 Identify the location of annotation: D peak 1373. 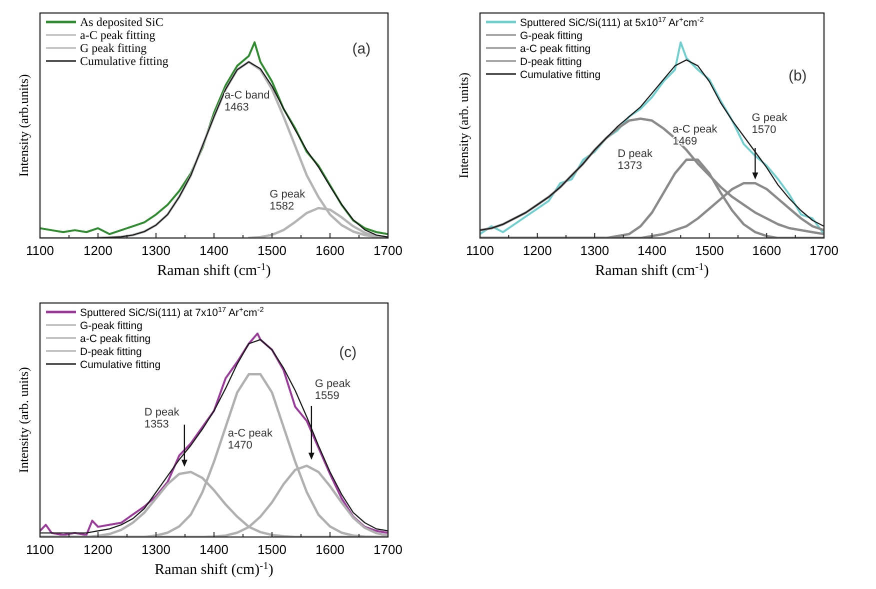
(635, 160).